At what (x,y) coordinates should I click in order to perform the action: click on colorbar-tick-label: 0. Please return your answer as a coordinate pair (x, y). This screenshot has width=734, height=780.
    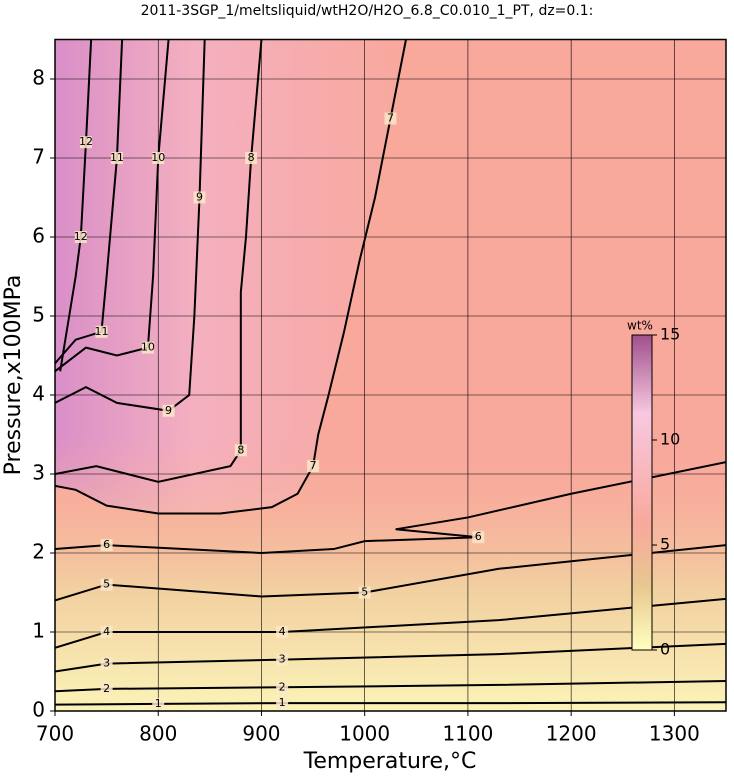
    Looking at the image, I should click on (665, 649).